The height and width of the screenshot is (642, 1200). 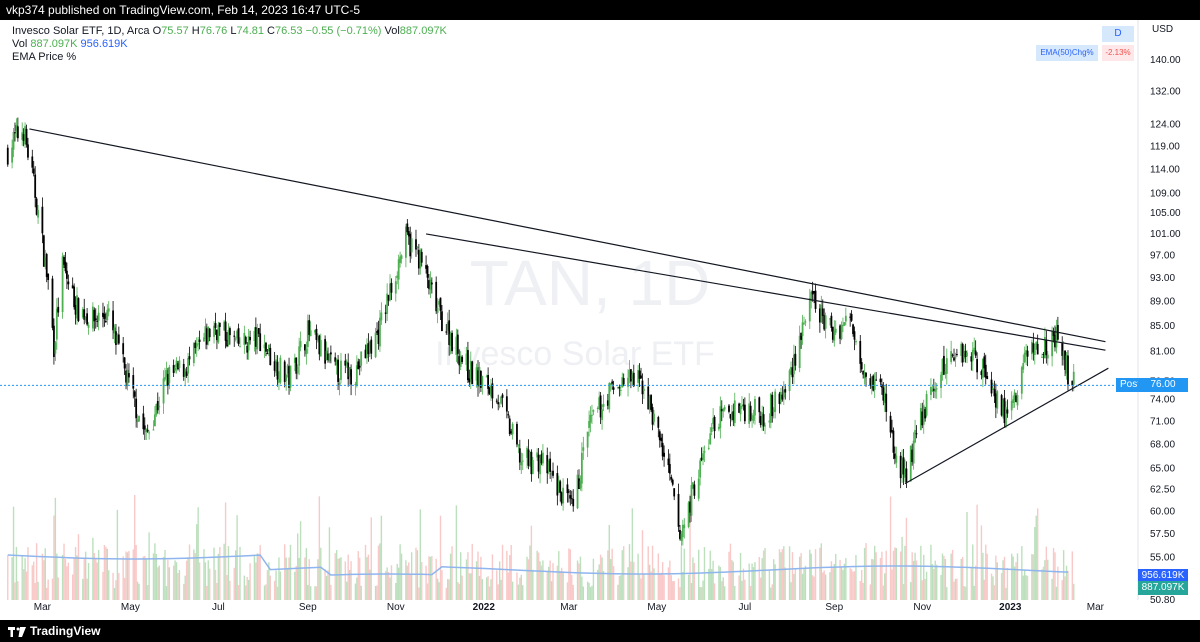 What do you see at coordinates (229, 44) in the screenshot?
I see `legend-volume-row: Vol 887.097K 956.619K` at bounding box center [229, 44].